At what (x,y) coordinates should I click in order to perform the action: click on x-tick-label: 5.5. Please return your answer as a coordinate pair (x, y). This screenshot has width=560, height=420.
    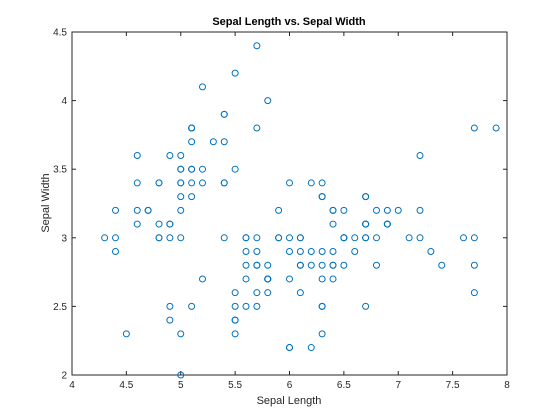
    Looking at the image, I should click on (235, 385).